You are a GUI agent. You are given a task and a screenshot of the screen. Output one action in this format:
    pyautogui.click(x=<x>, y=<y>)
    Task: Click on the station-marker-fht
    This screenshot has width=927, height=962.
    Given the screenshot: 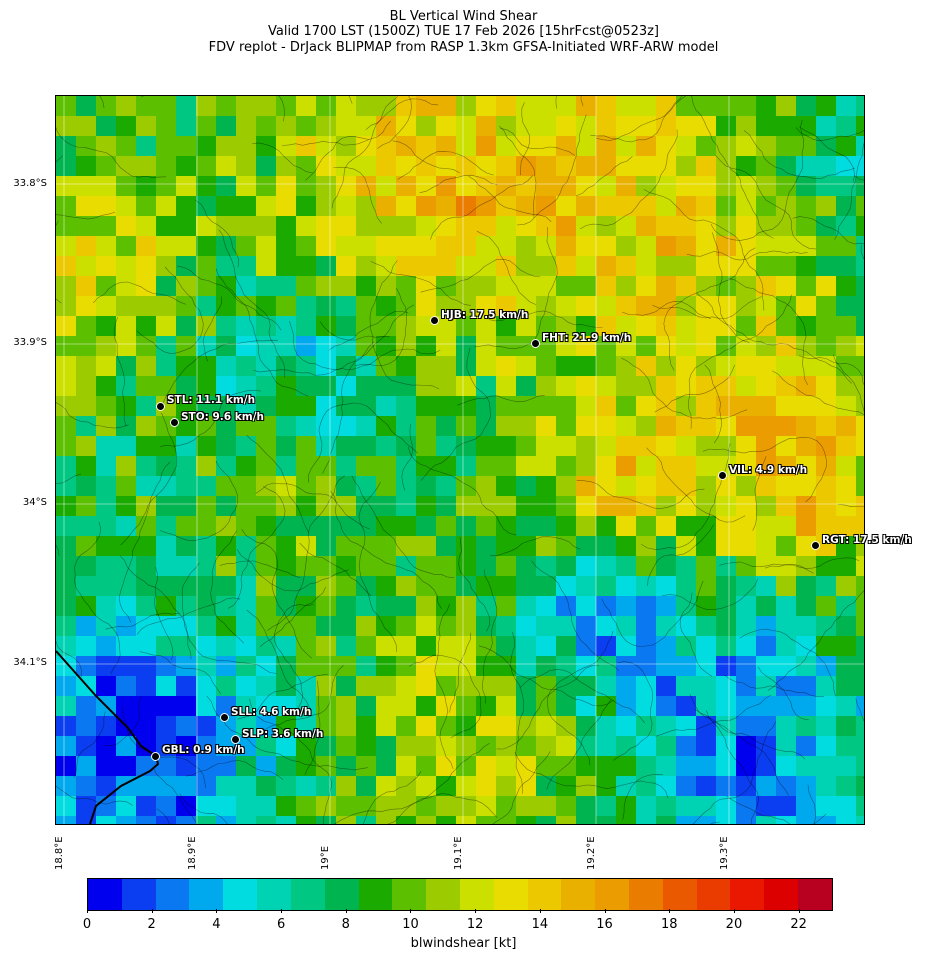 What is the action you would take?
    pyautogui.click(x=535, y=343)
    